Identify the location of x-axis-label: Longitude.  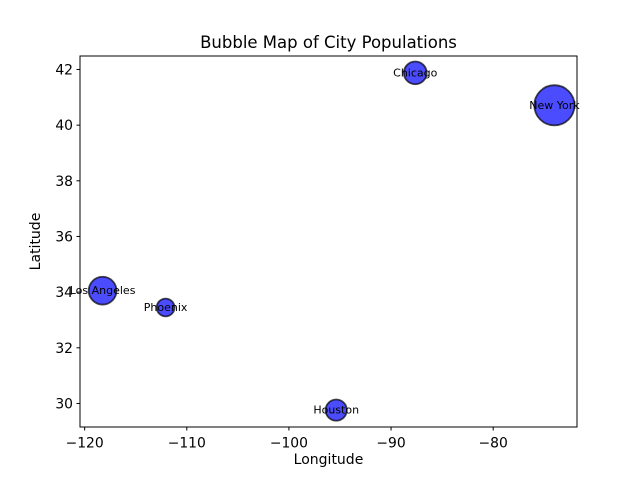
(329, 460).